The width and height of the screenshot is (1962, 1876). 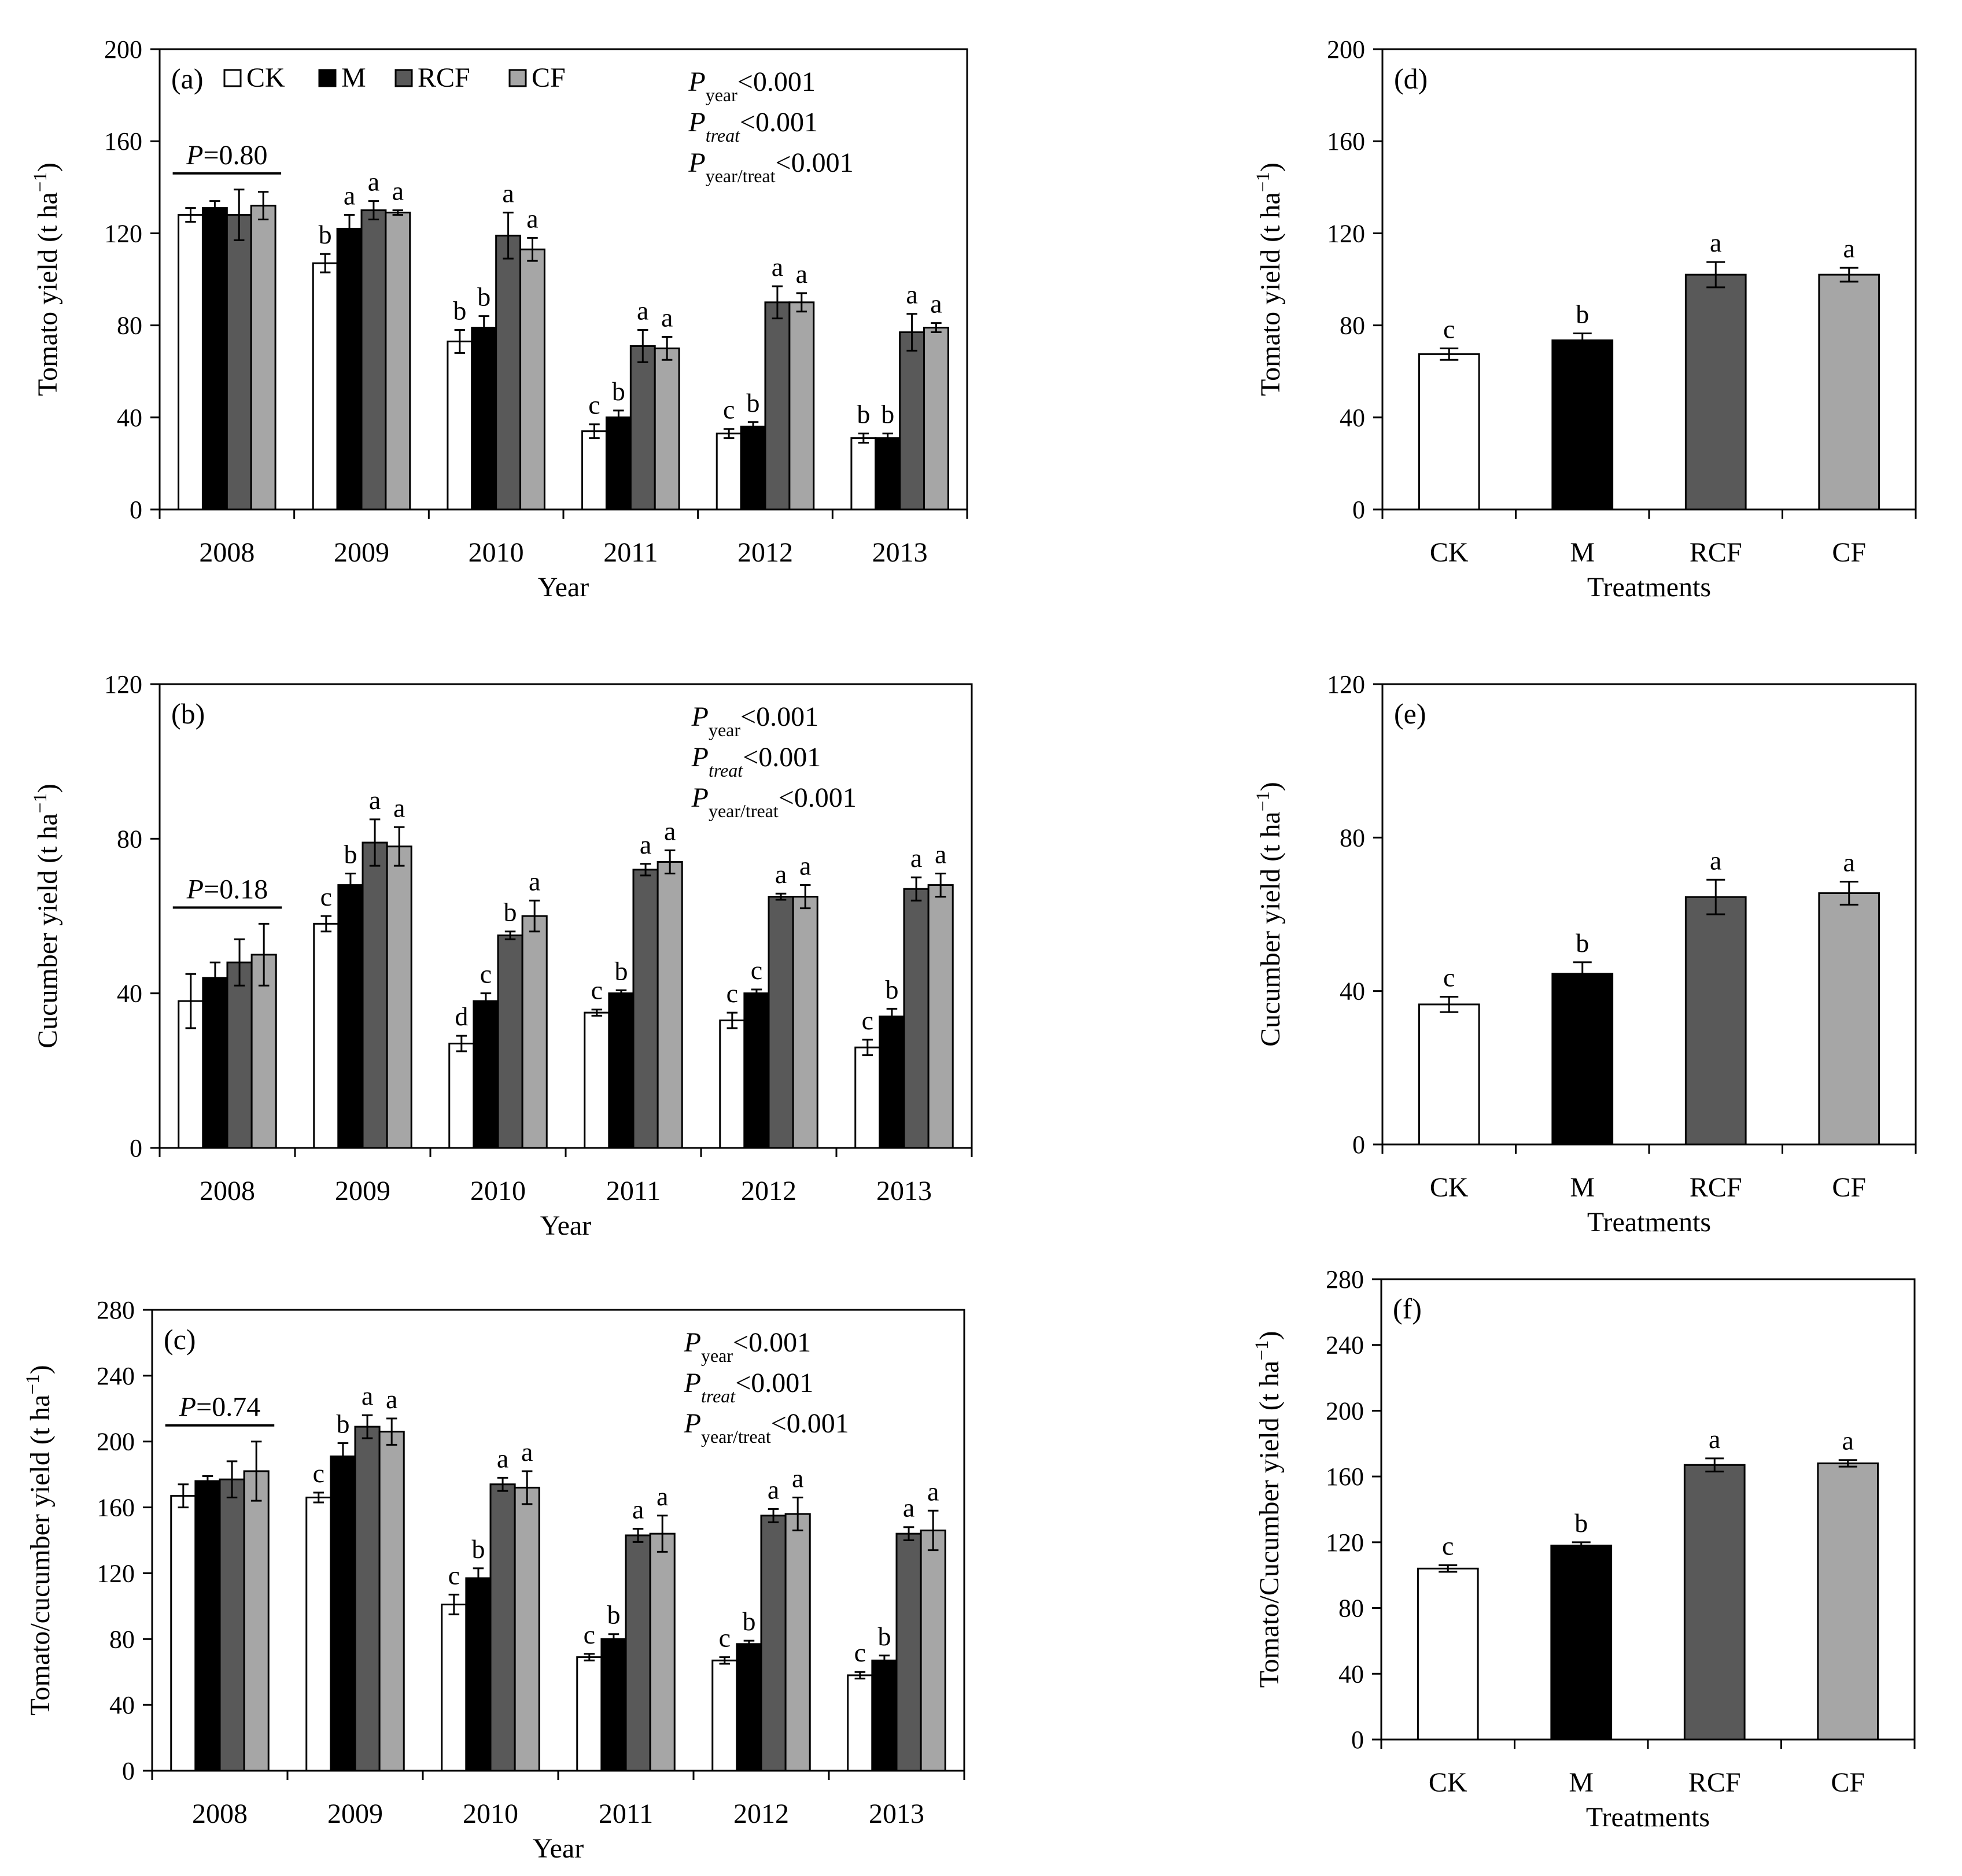 I want to click on x-tick-label-a-1: 2009, so click(x=361, y=552).